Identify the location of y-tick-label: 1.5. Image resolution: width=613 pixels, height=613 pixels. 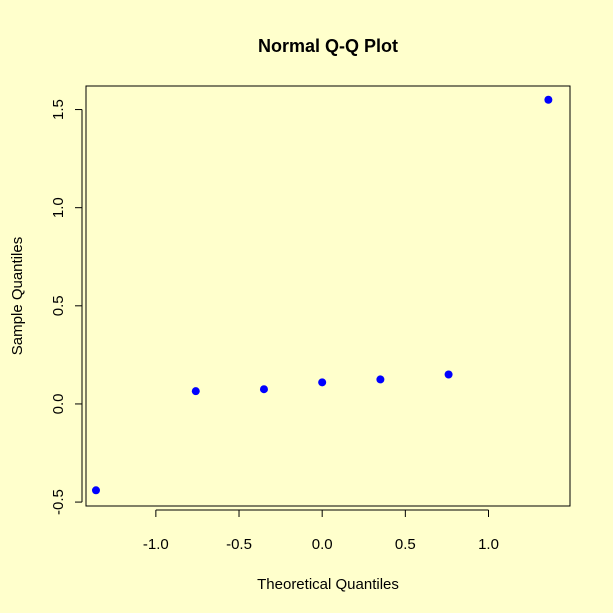
(58, 109).